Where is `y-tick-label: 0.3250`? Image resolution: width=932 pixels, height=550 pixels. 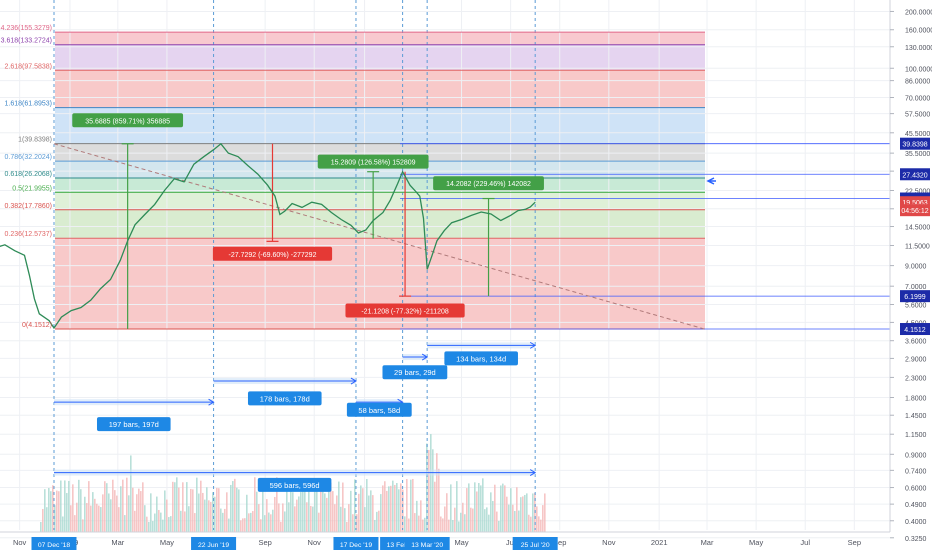 y-tick-label: 0.3250 is located at coordinates (916, 539).